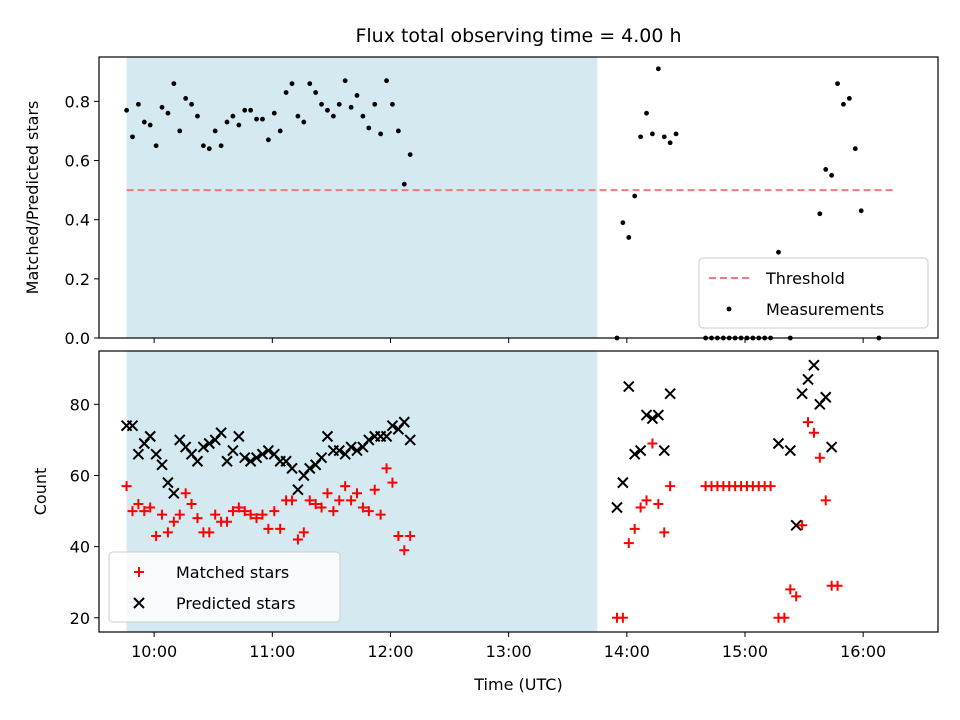 This screenshot has width=960, height=720. What do you see at coordinates (627, 651) in the screenshot?
I see `x-tick-label: 14:00` at bounding box center [627, 651].